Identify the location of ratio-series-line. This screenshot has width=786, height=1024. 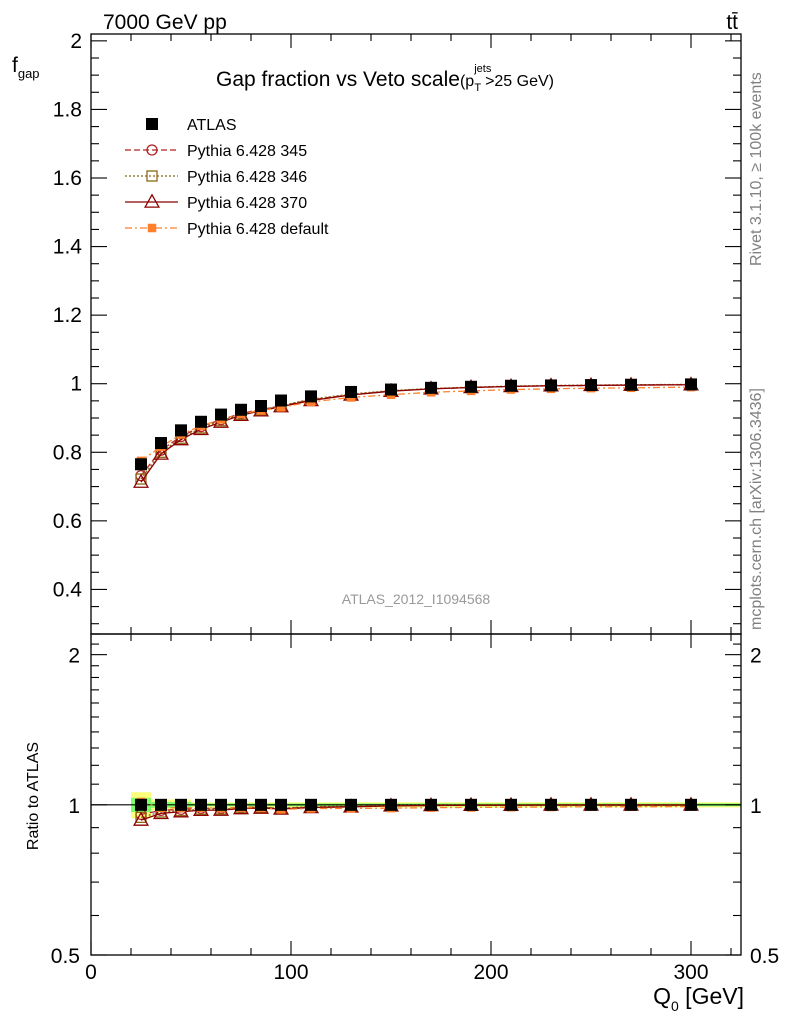
(416, 806).